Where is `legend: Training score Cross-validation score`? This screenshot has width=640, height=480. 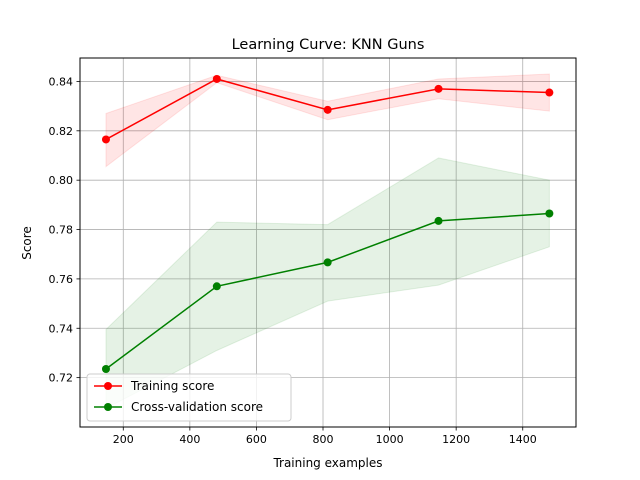
legend: Training score Cross-validation score is located at coordinates (189, 397).